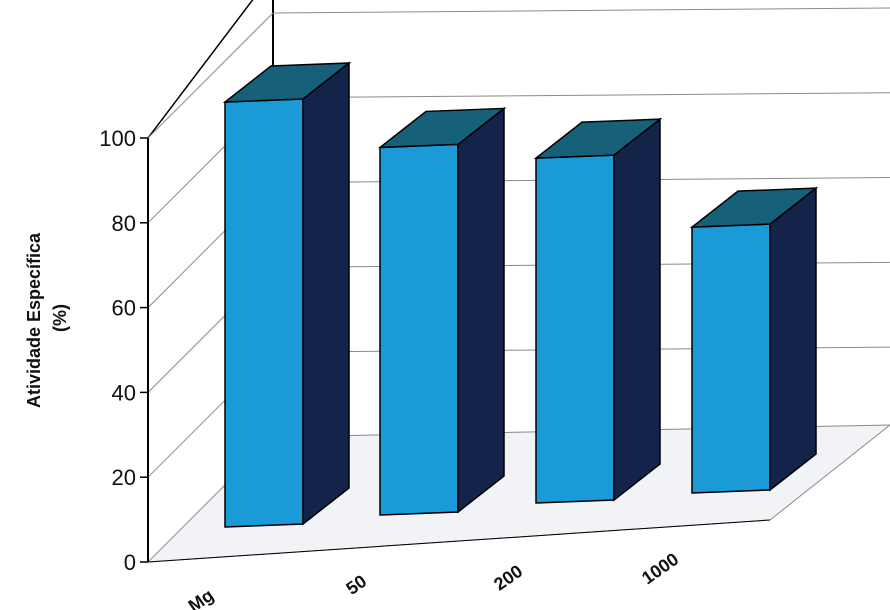 The image size is (890, 610). I want to click on y-tick-label: 0, so click(130, 562).